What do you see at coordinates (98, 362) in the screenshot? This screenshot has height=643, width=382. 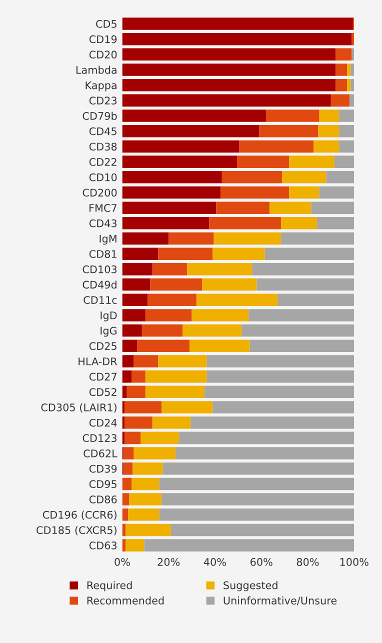 I see `y-tick-label: HLA-DR` at bounding box center [98, 362].